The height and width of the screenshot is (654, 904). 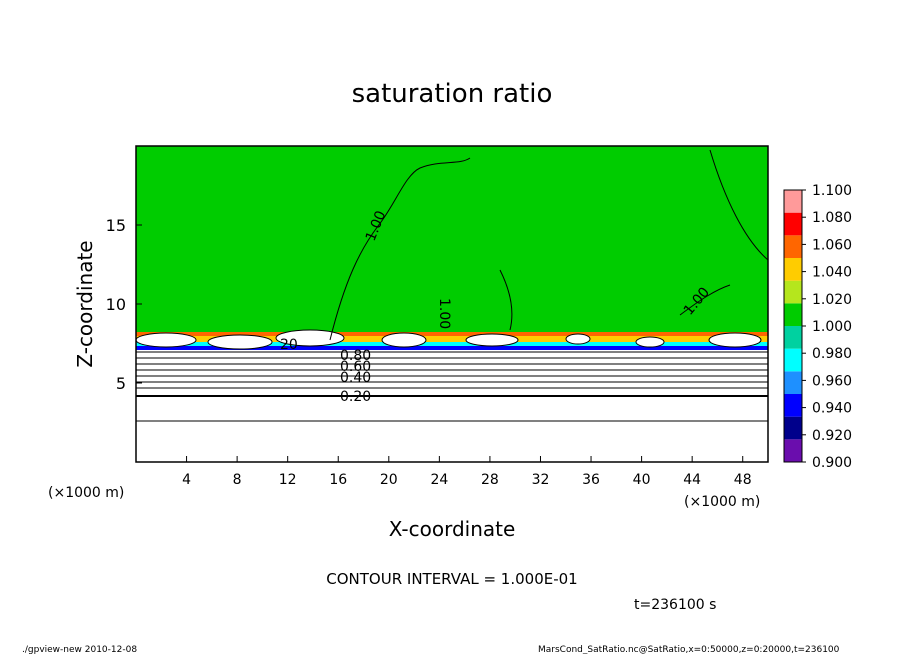 I want to click on x-tick-label: 8, so click(x=237, y=480).